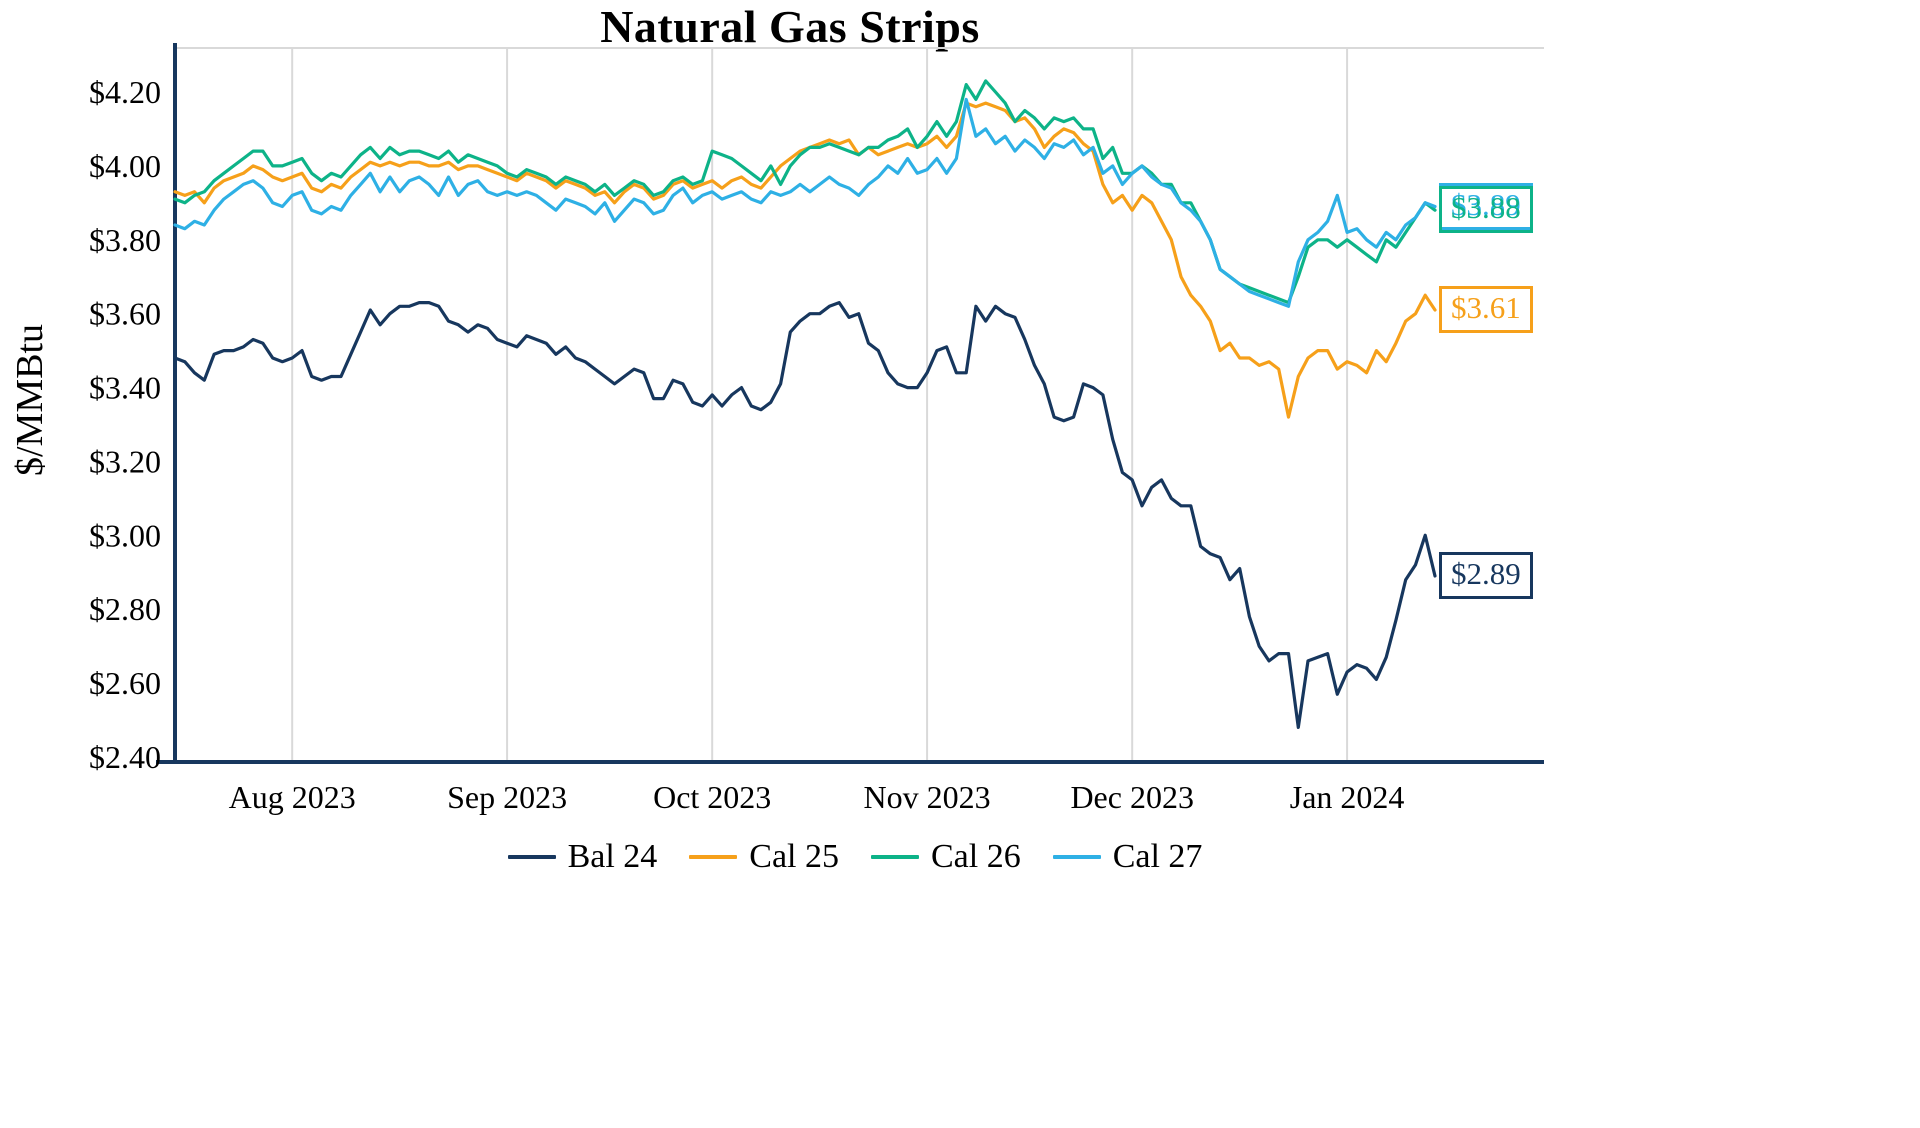 This screenshot has width=1920, height=1128. Describe the element at coordinates (712, 797) in the screenshot. I see `x-tick-label-oct-2023: Oct 2023` at that location.